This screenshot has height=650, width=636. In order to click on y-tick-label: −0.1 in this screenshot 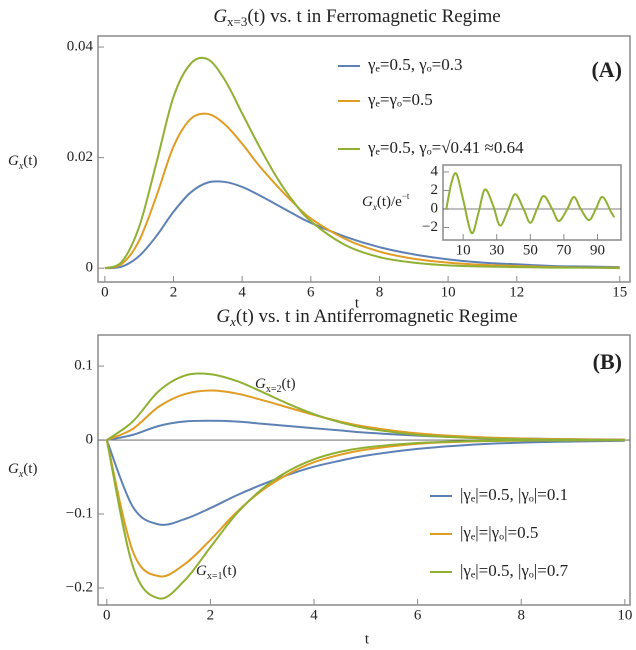, I will do `click(79, 513)`.